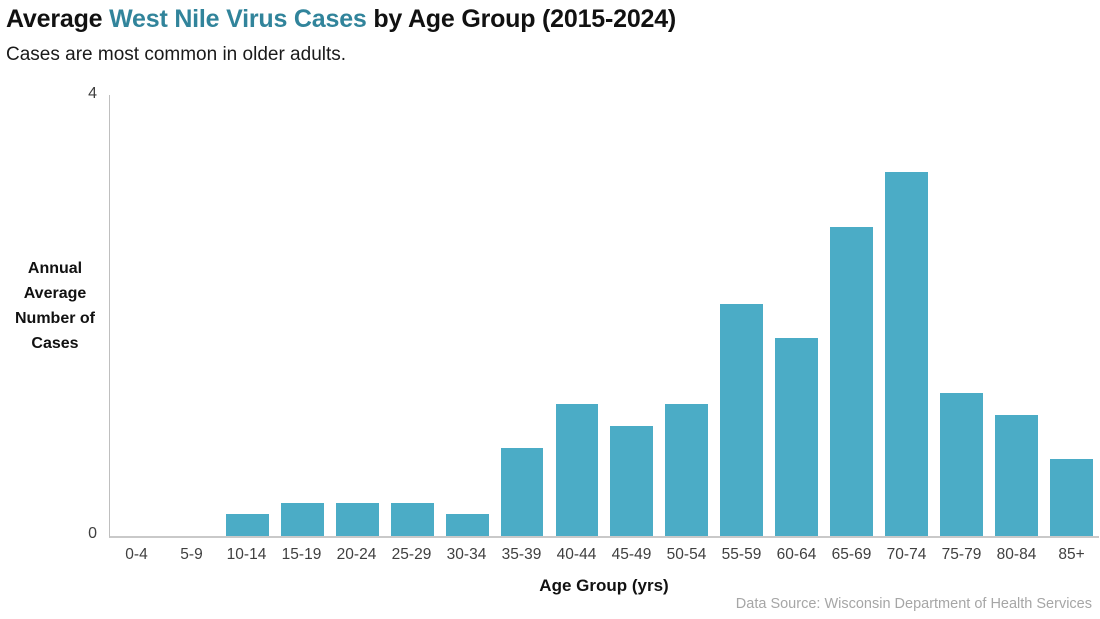  I want to click on chart-title-prefix: Average, so click(58, 19).